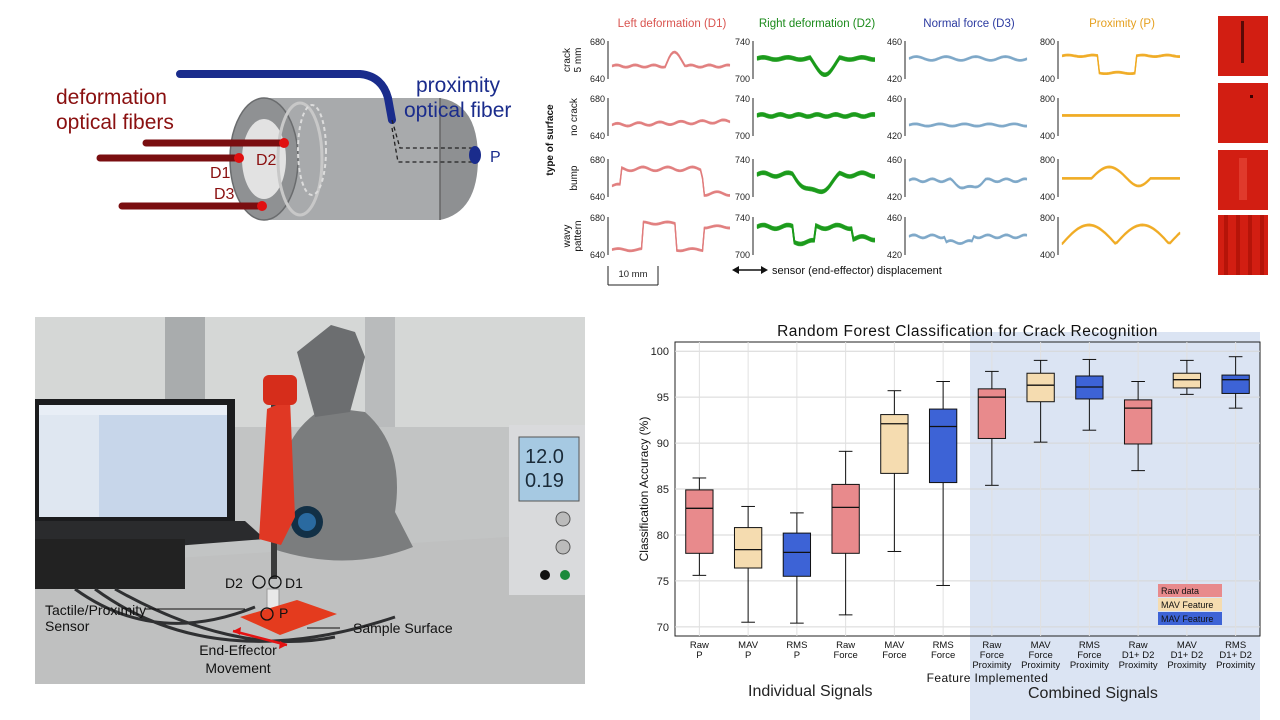 This screenshot has height=720, width=1280. Describe the element at coordinates (1242, 42) in the screenshot. I see `crack-mark` at that location.